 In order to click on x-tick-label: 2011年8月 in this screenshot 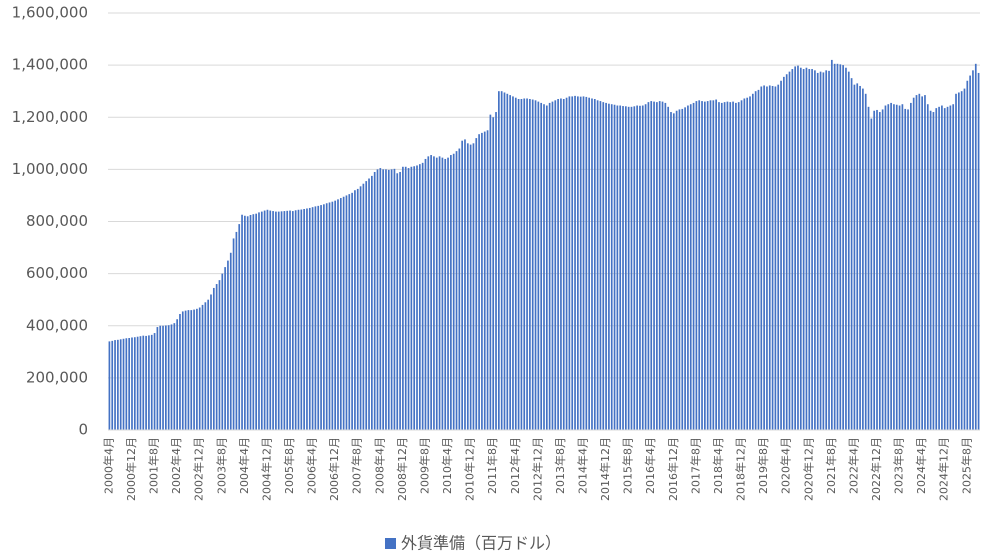, I will do `click(492, 465)`.